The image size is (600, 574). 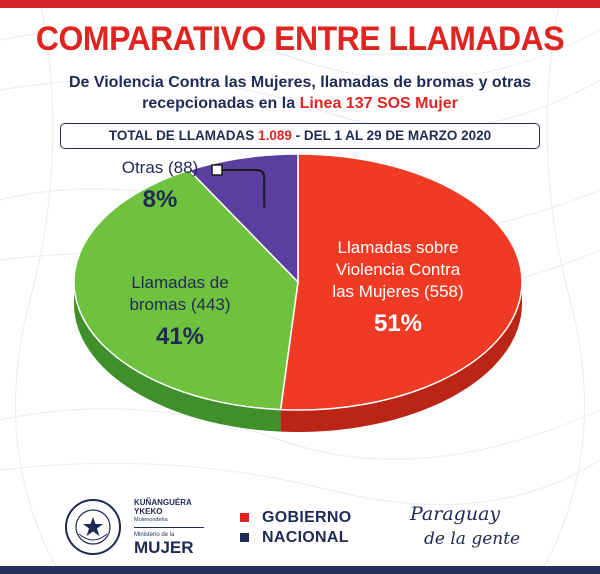 I want to click on navy-square-icon, so click(x=244, y=537).